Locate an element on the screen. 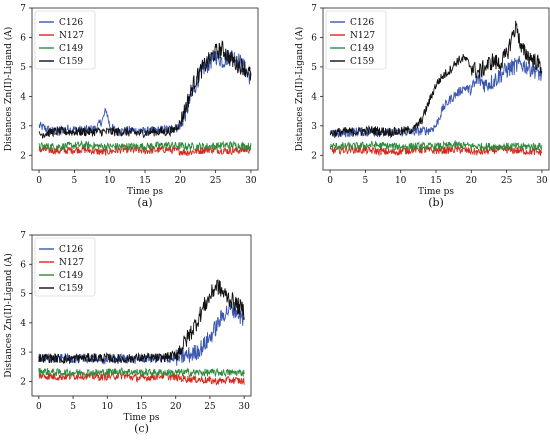  panel-label: (c) is located at coordinates (141, 428).